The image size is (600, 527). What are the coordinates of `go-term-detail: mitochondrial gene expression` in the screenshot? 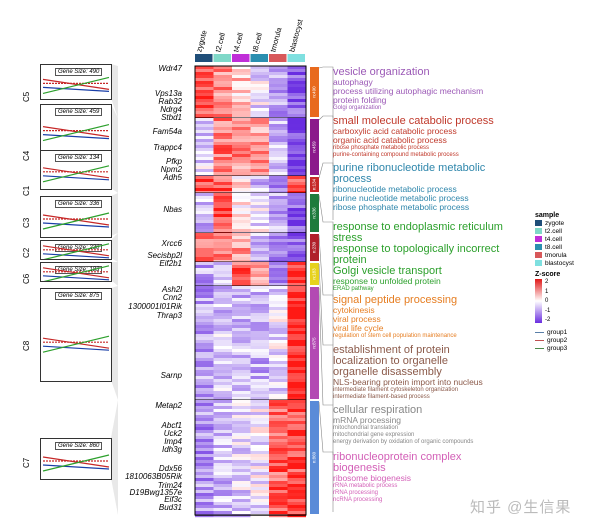 It's located at (374, 435).